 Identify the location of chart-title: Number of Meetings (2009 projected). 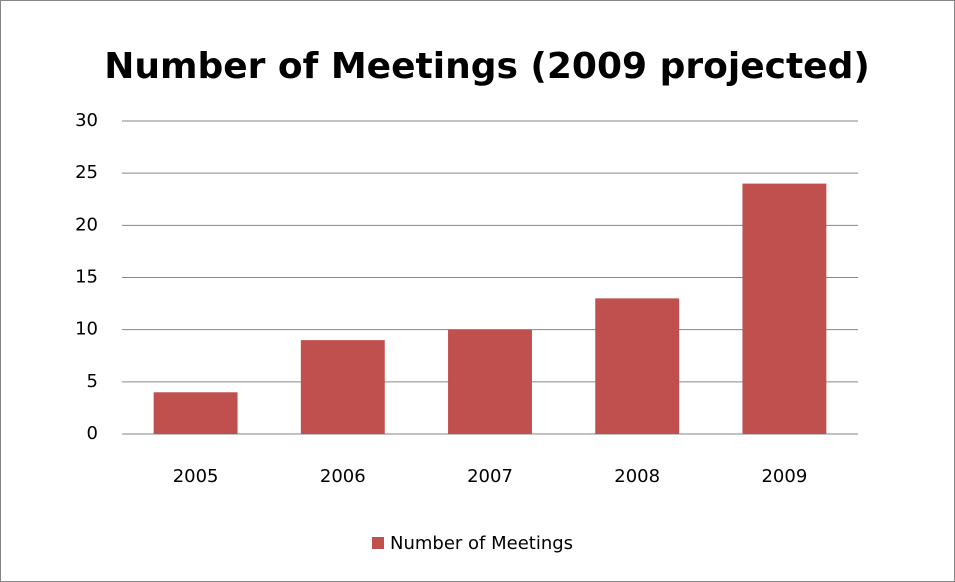
(487, 66).